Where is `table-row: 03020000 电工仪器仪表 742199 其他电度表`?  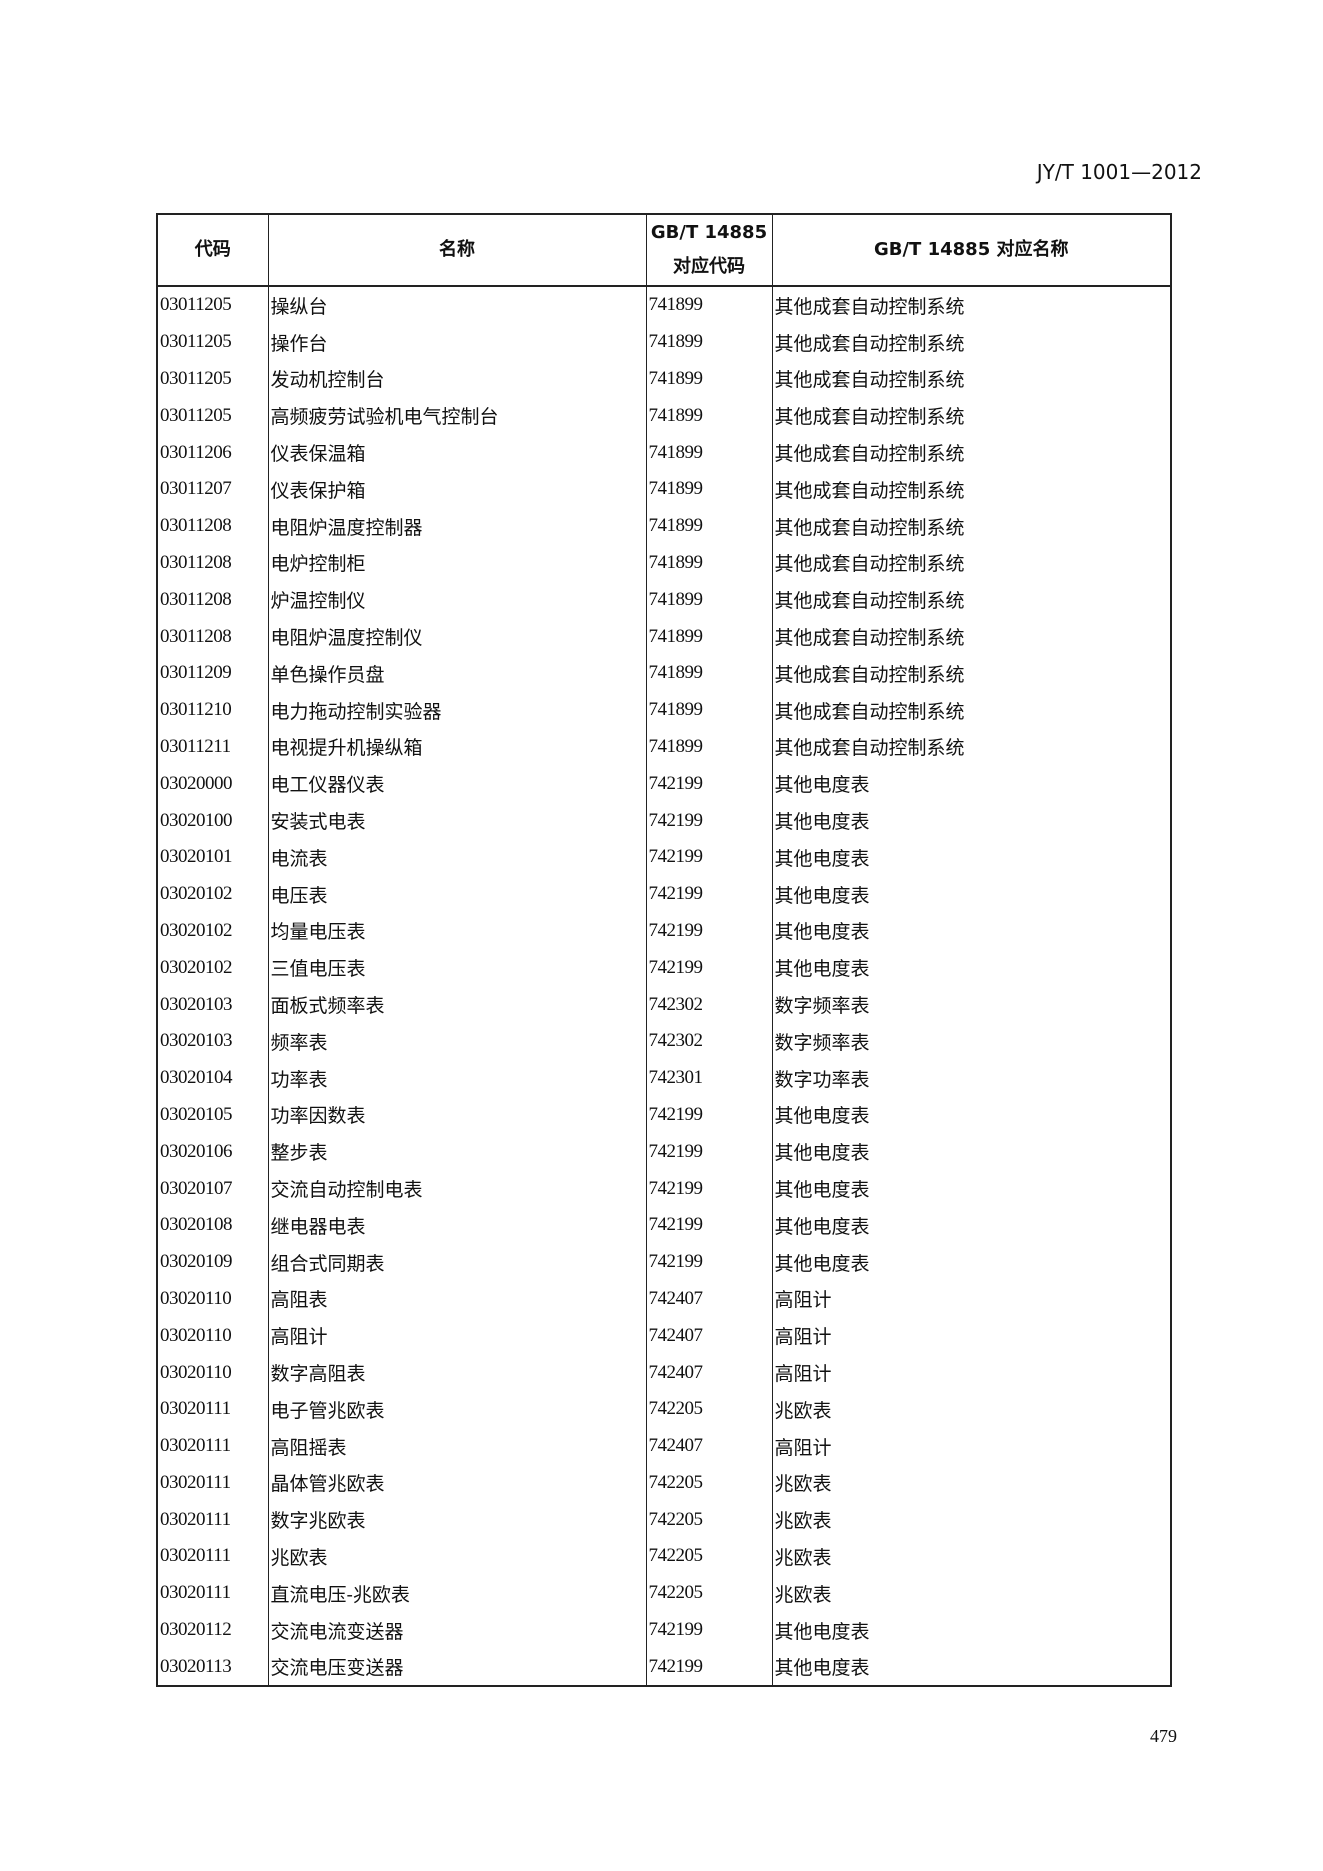
table-row: 03020000 电工仪器仪表 742199 其他电度表 is located at coordinates (664, 784).